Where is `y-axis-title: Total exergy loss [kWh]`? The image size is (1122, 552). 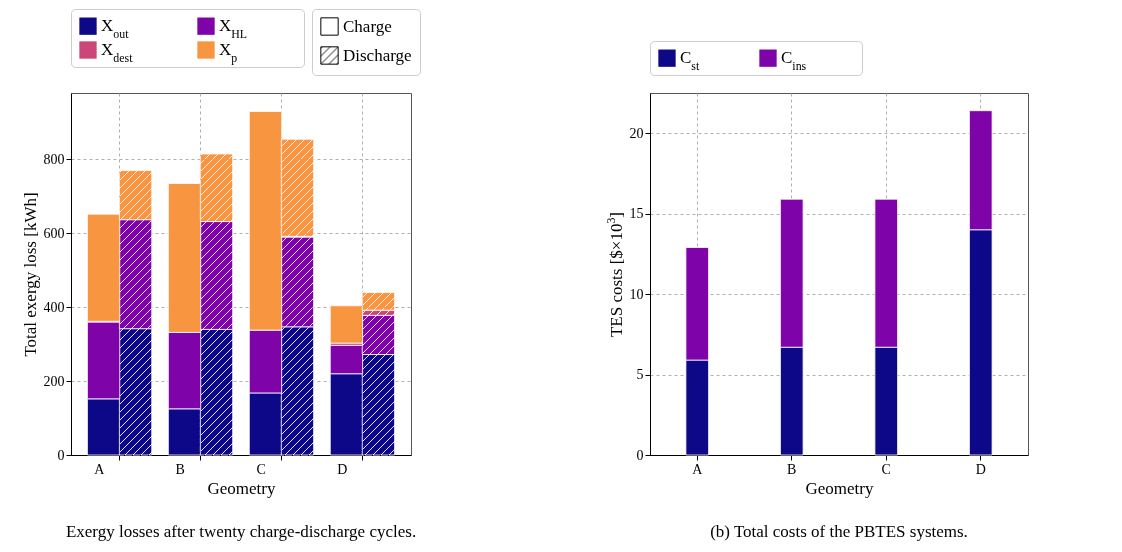
y-axis-title: Total exergy loss [kWh] is located at coordinates (30, 274).